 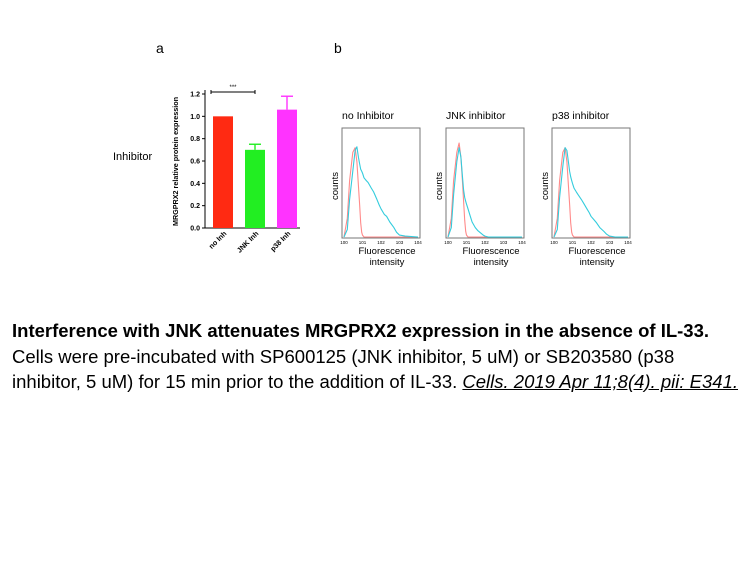 I want to click on bar-no-inh, so click(x=223, y=172).